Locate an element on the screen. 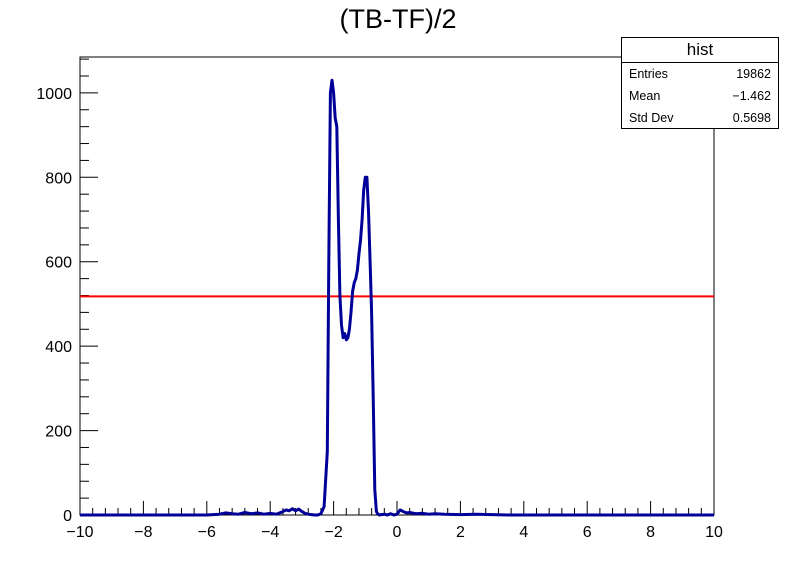 This screenshot has width=796, height=572. stats-row-entries: Entries 19862 is located at coordinates (700, 74).